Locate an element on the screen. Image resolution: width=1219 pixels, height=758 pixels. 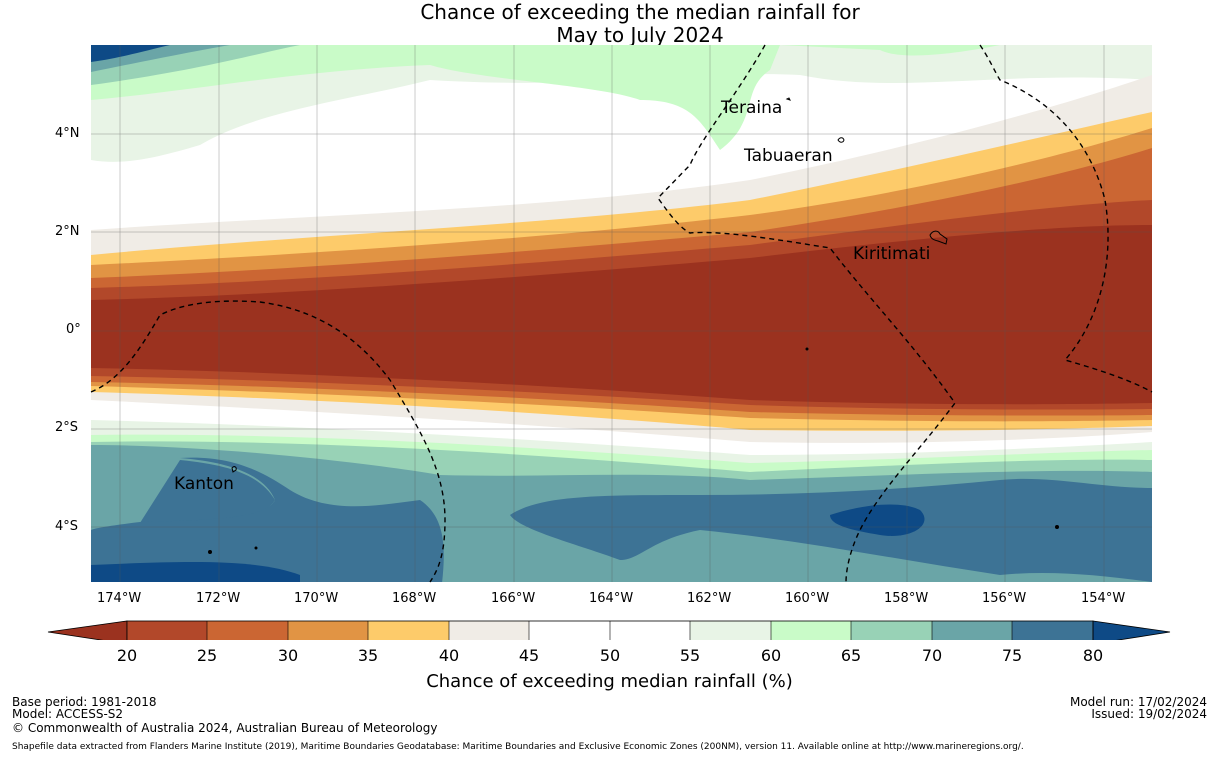
kiribati-phoenix-eez is located at coordinates (268, 441).